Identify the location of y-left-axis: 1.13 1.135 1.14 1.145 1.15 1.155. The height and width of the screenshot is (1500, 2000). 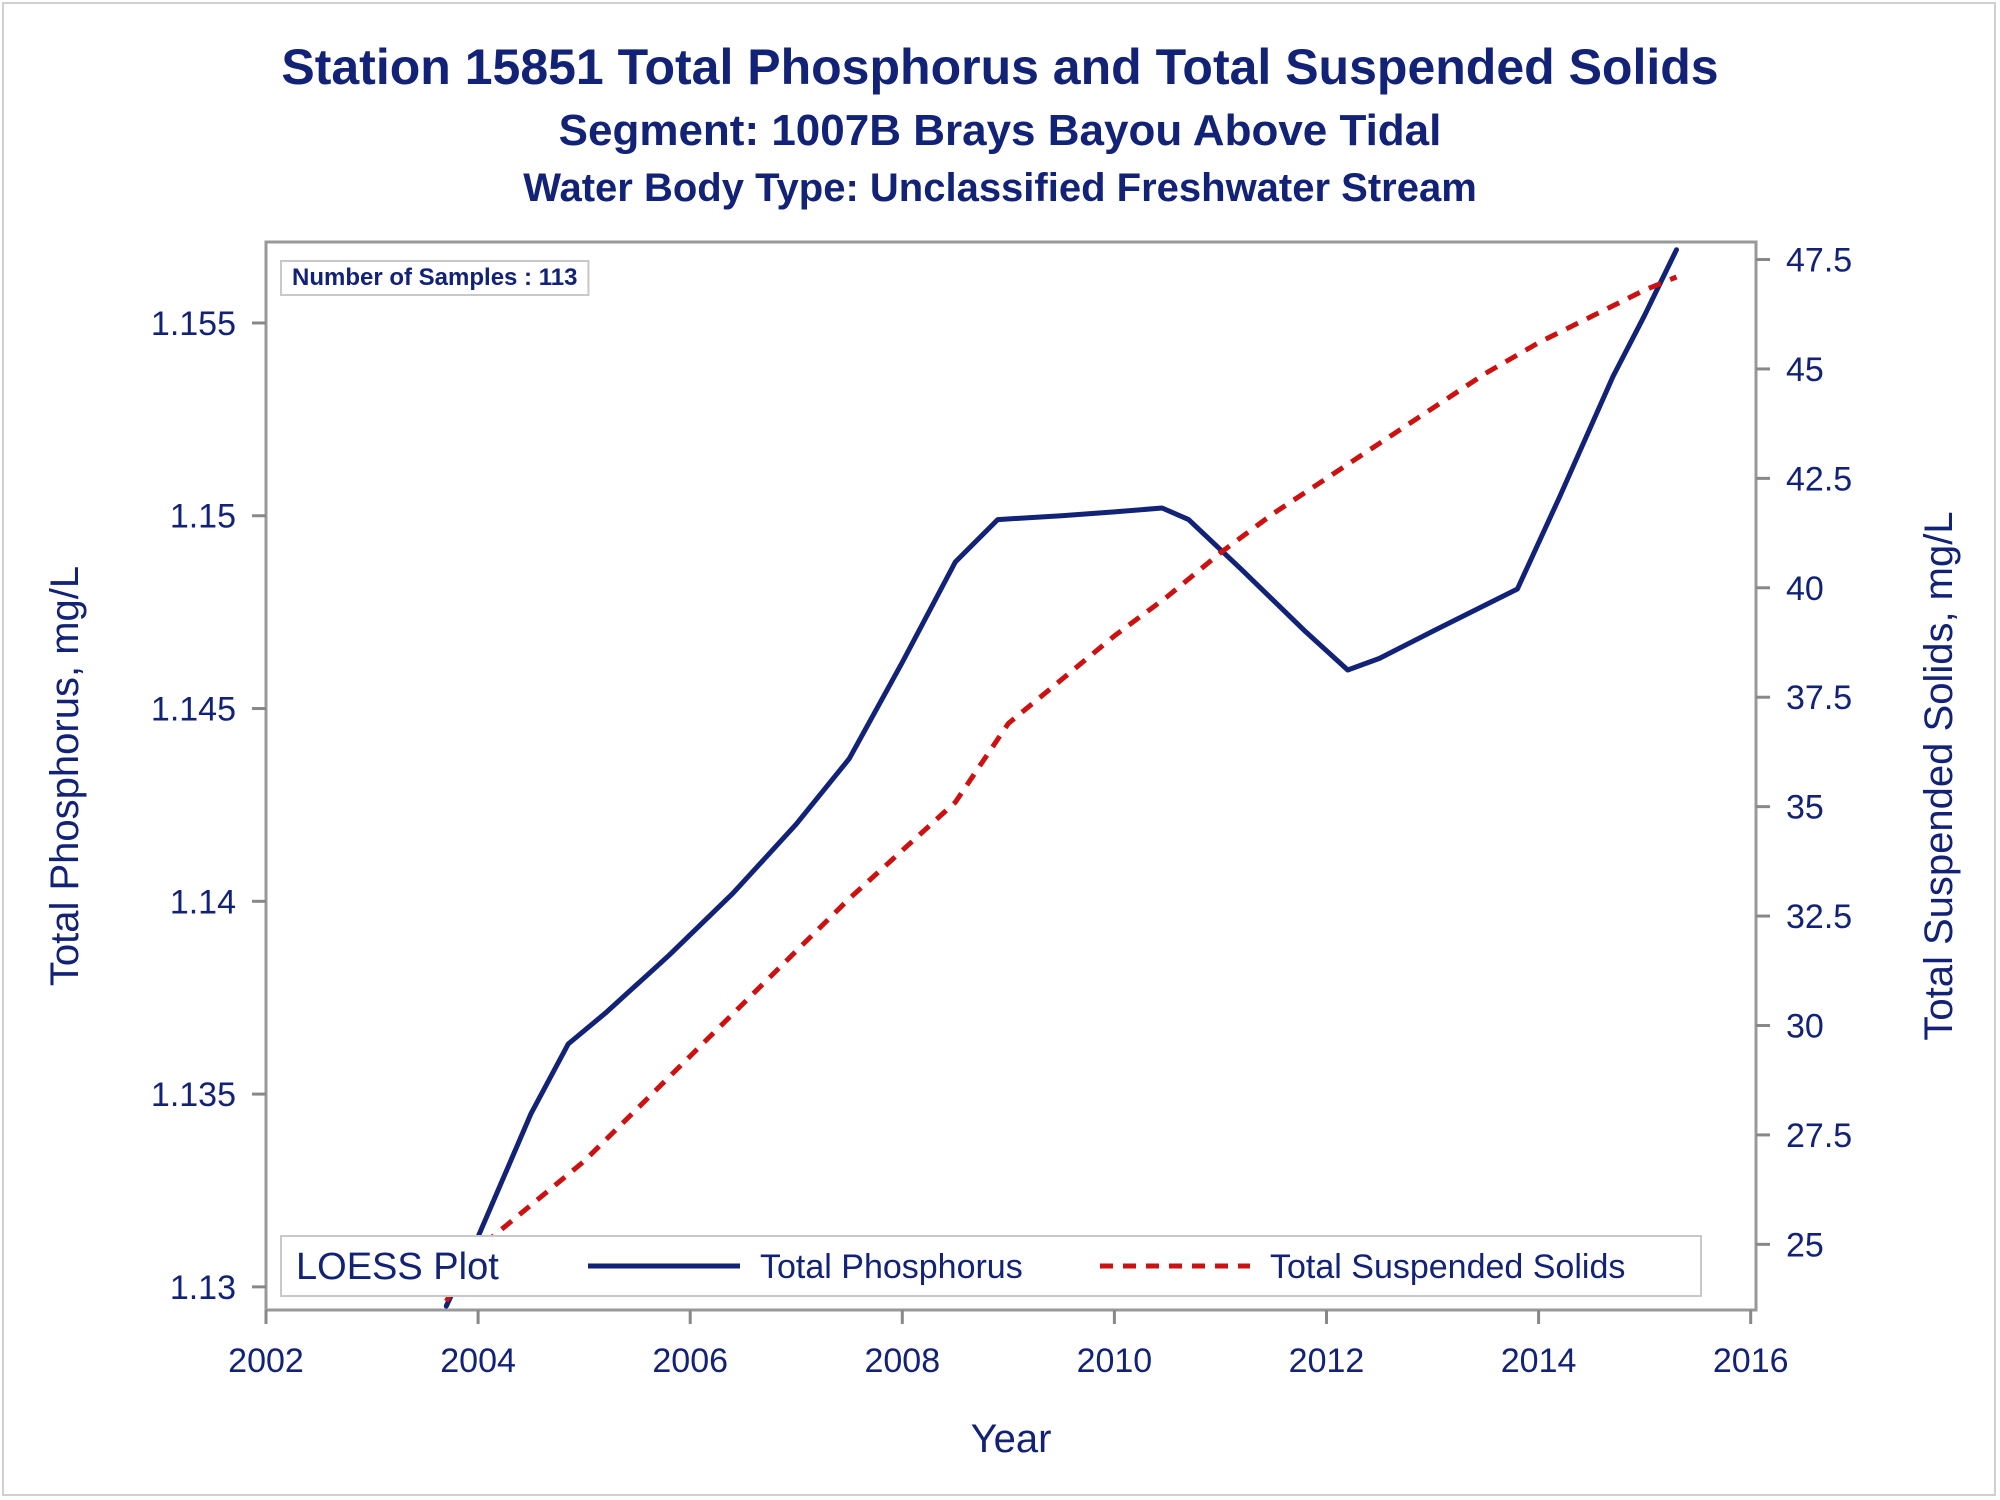
(208, 806).